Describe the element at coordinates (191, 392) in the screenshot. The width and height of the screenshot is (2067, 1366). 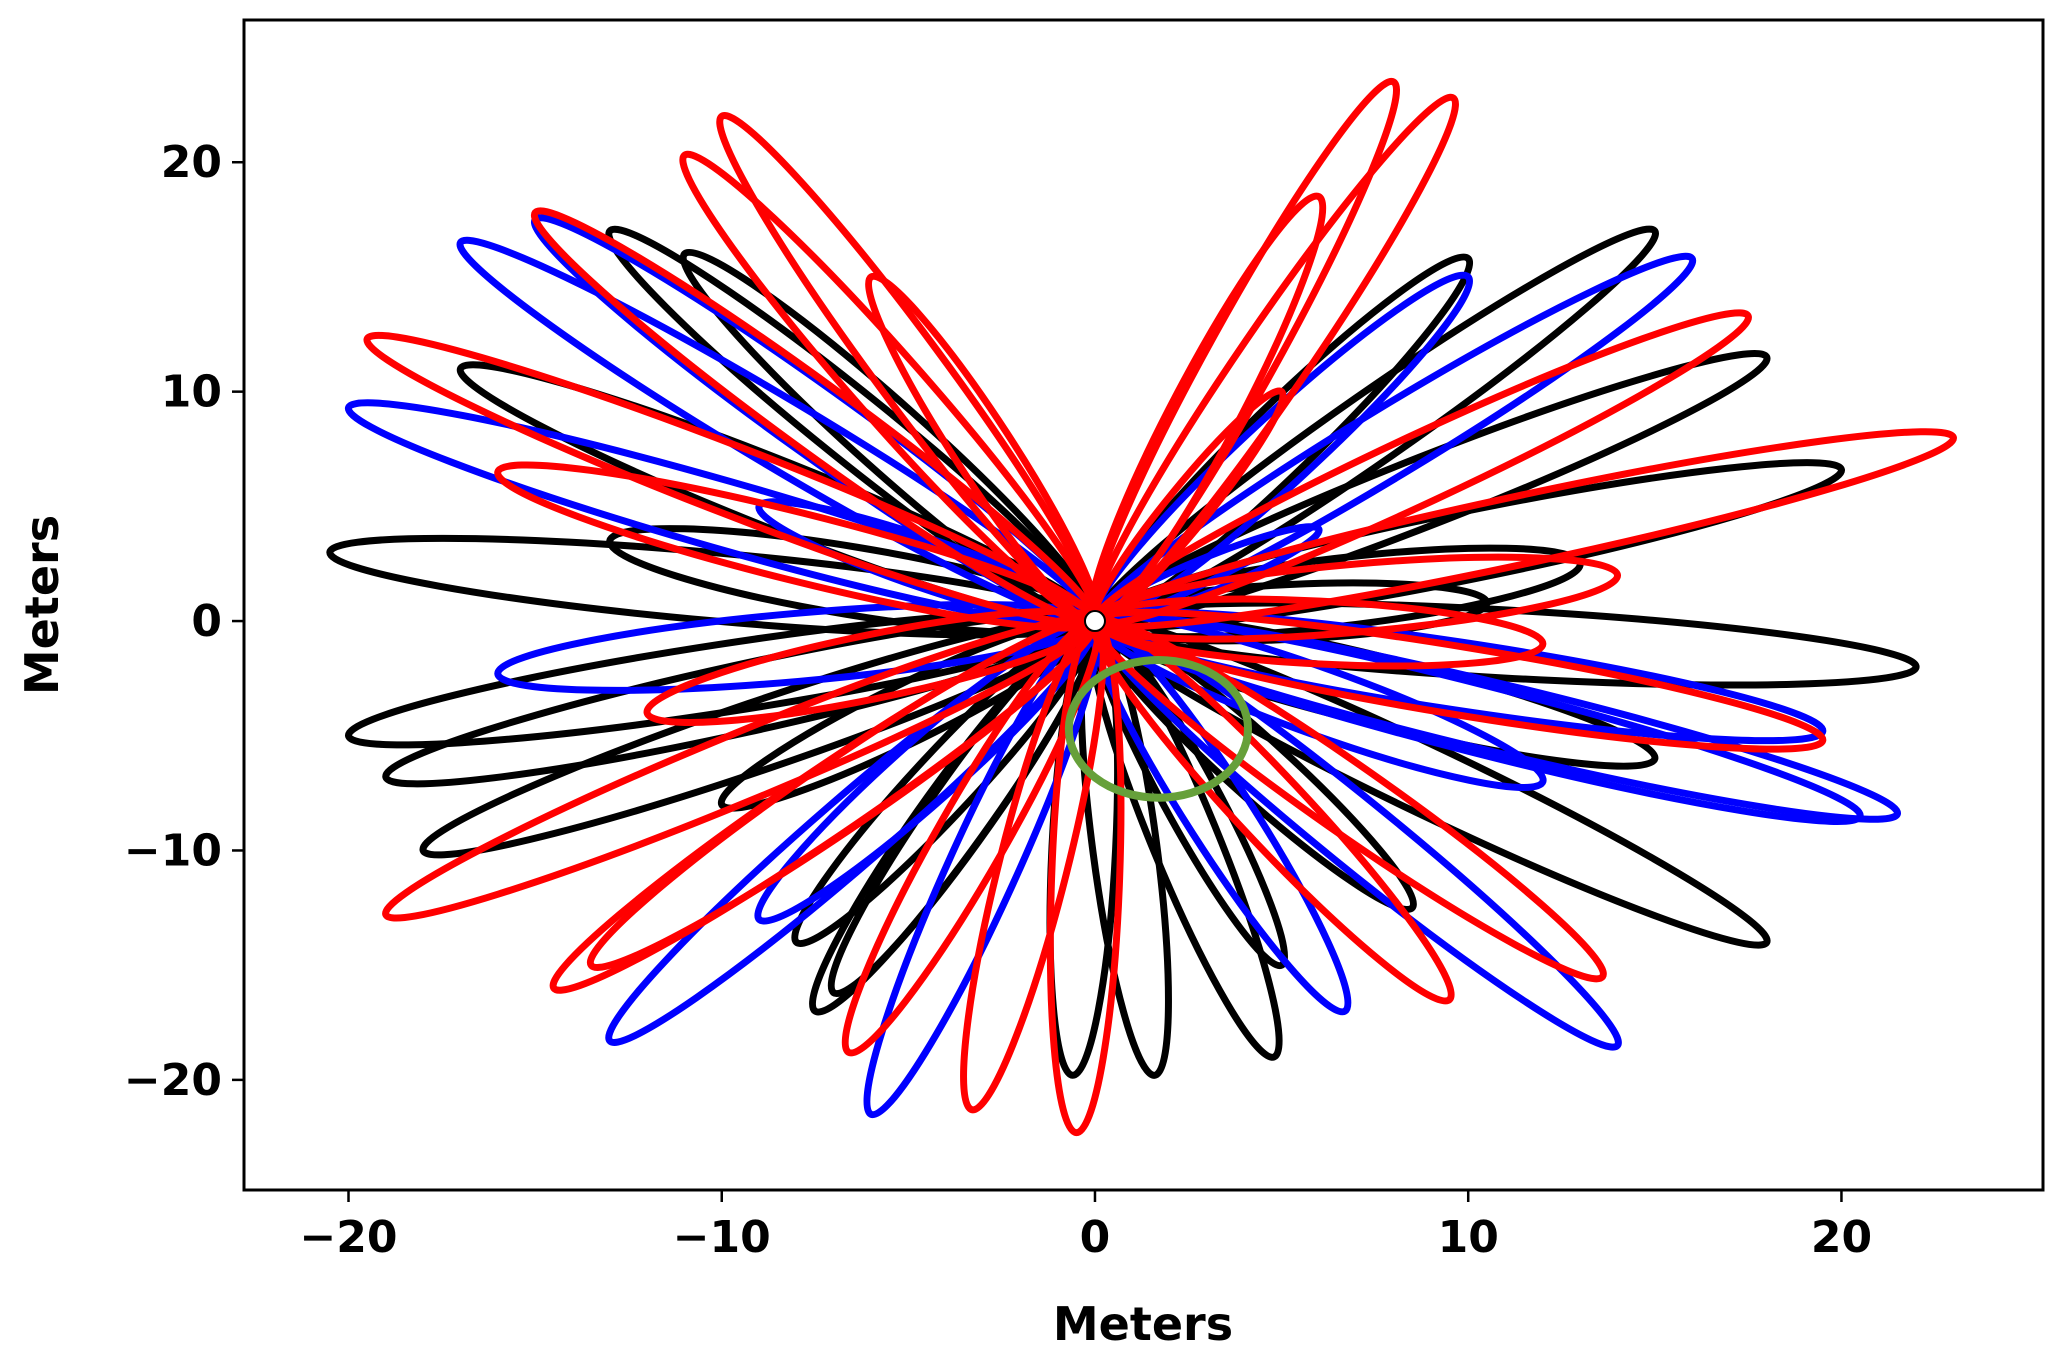
I see `y-tick-label: 10` at that location.